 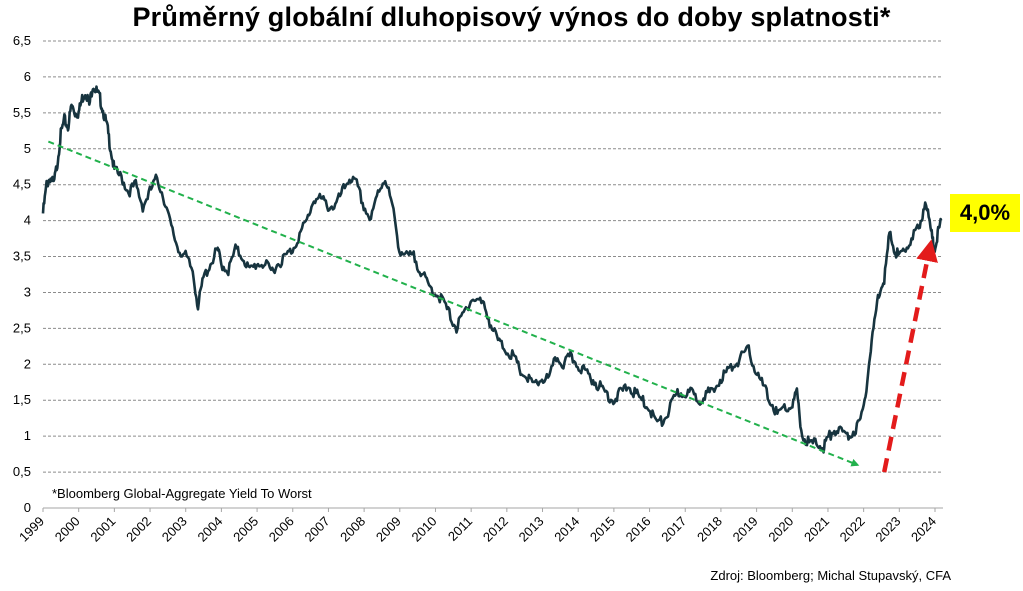 I want to click on x-tick-label: 2022, so click(x=852, y=529).